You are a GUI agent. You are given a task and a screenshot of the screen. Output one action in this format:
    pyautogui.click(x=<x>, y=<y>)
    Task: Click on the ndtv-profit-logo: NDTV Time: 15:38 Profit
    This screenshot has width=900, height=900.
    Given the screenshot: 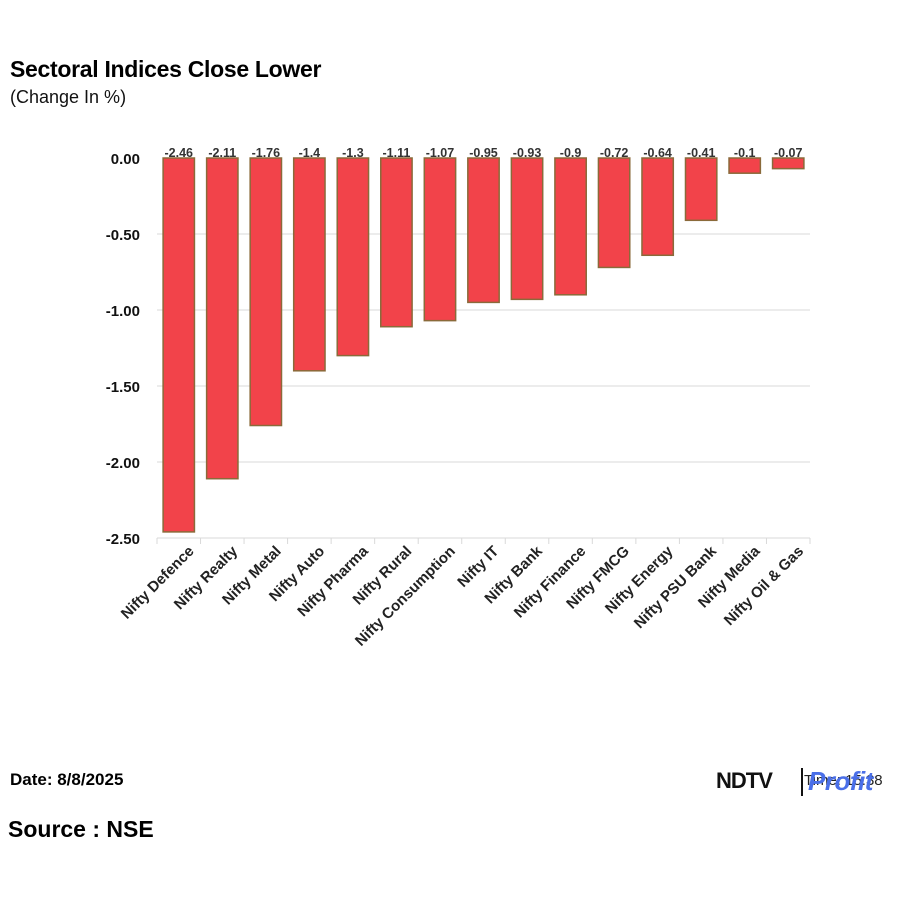 What is the action you would take?
    pyautogui.click(x=805, y=783)
    